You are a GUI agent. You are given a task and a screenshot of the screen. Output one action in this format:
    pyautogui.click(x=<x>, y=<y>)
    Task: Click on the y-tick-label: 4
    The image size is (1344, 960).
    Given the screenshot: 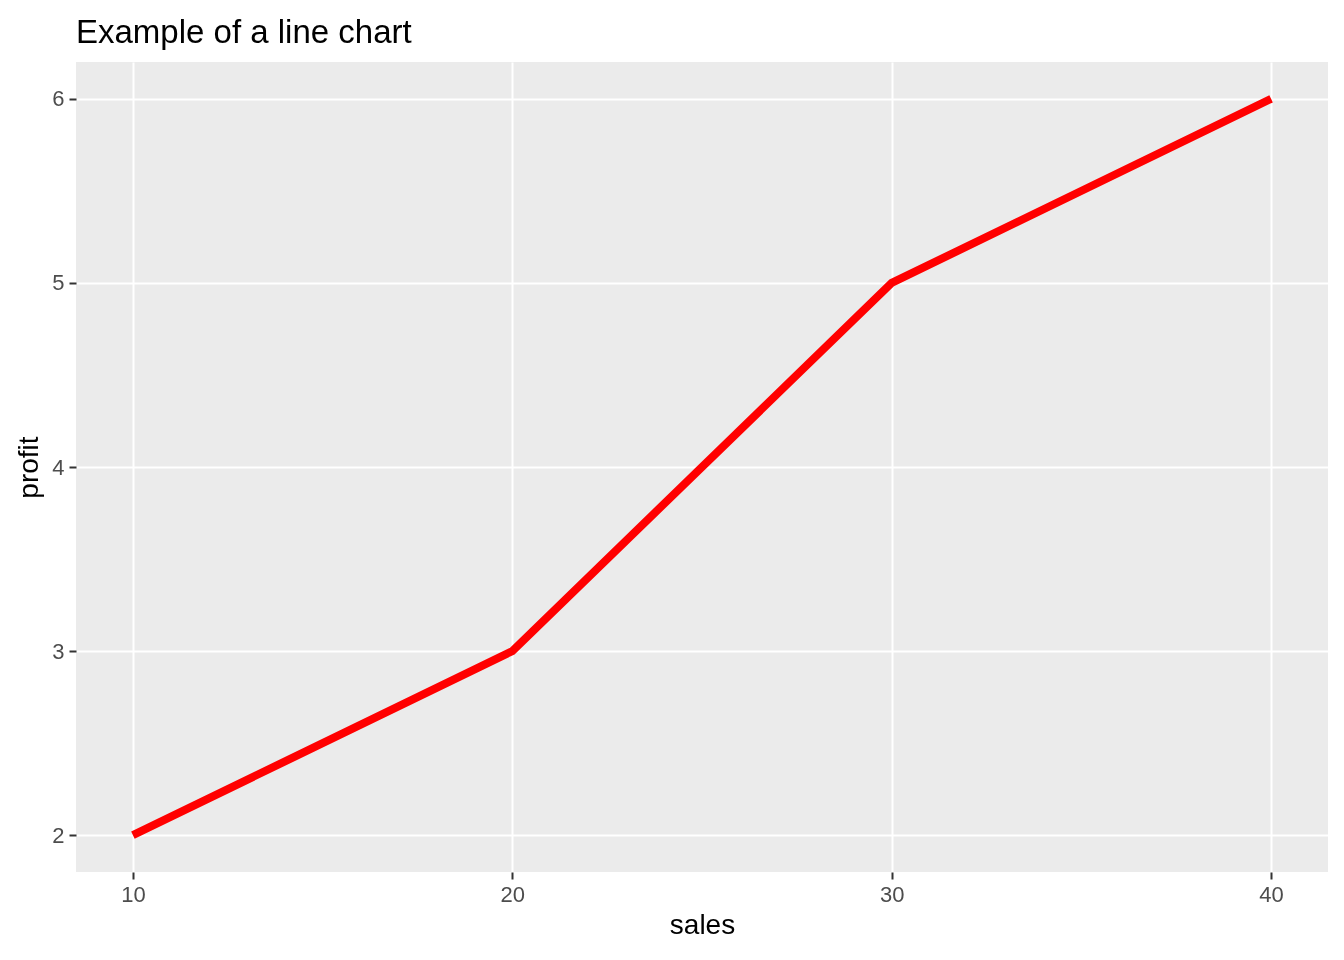 What is the action you would take?
    pyautogui.click(x=58, y=467)
    